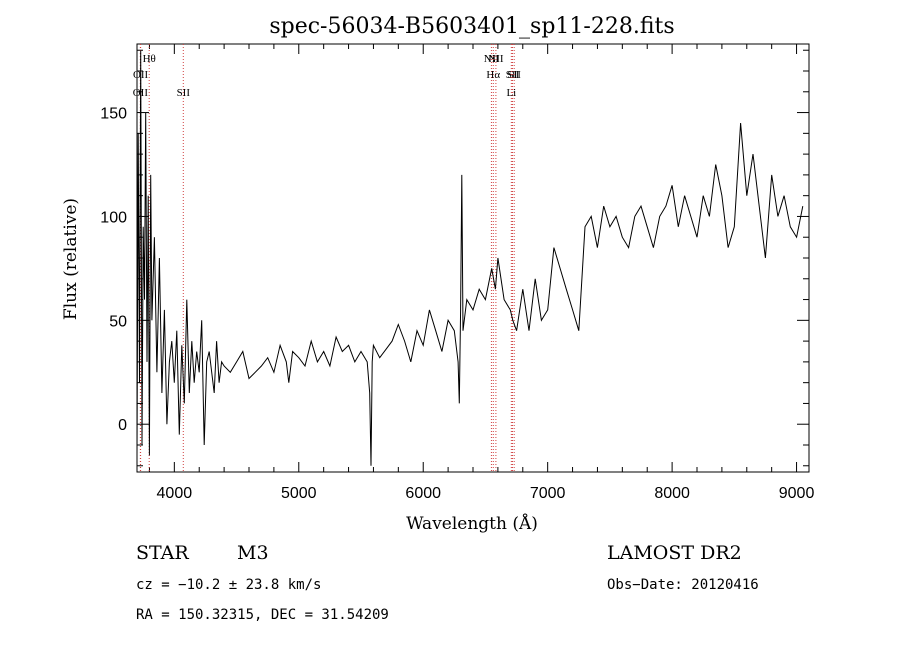  Describe the element at coordinates (113, 114) in the screenshot. I see `y-tick-label: 150` at that location.